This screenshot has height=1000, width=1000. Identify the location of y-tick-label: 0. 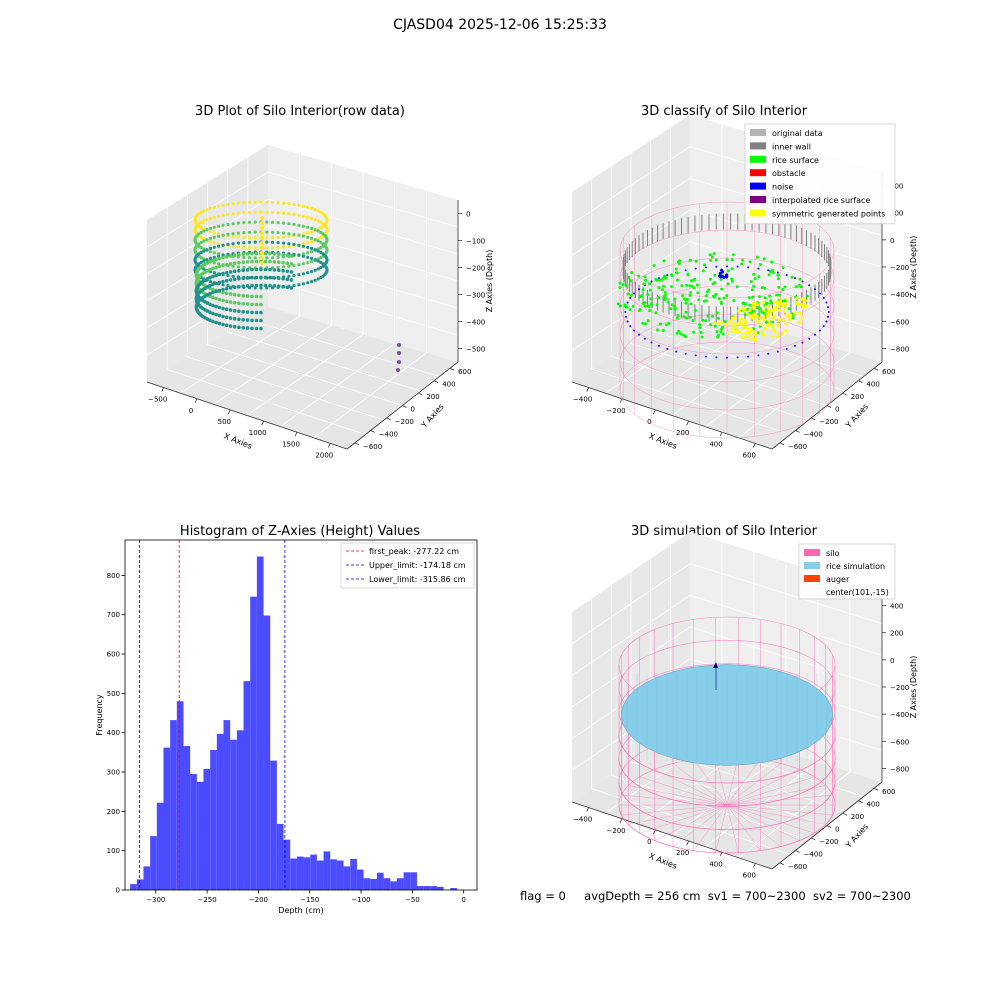
(413, 410).